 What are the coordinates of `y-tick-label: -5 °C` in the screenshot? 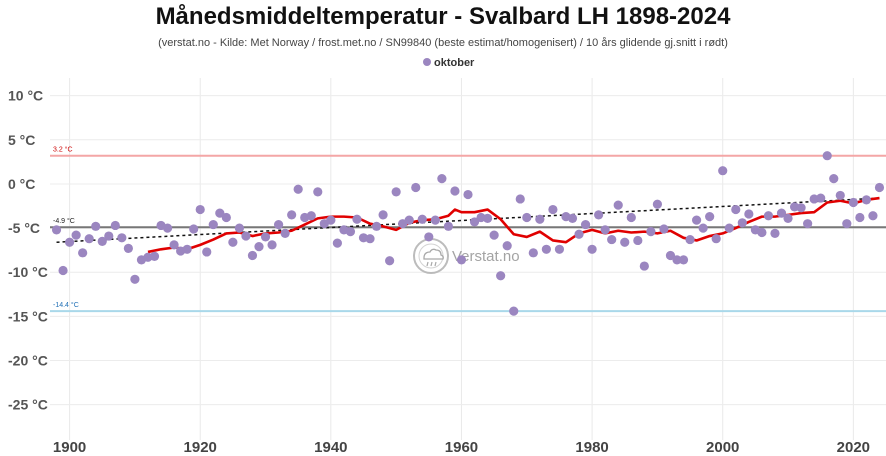 It's located at (24, 228).